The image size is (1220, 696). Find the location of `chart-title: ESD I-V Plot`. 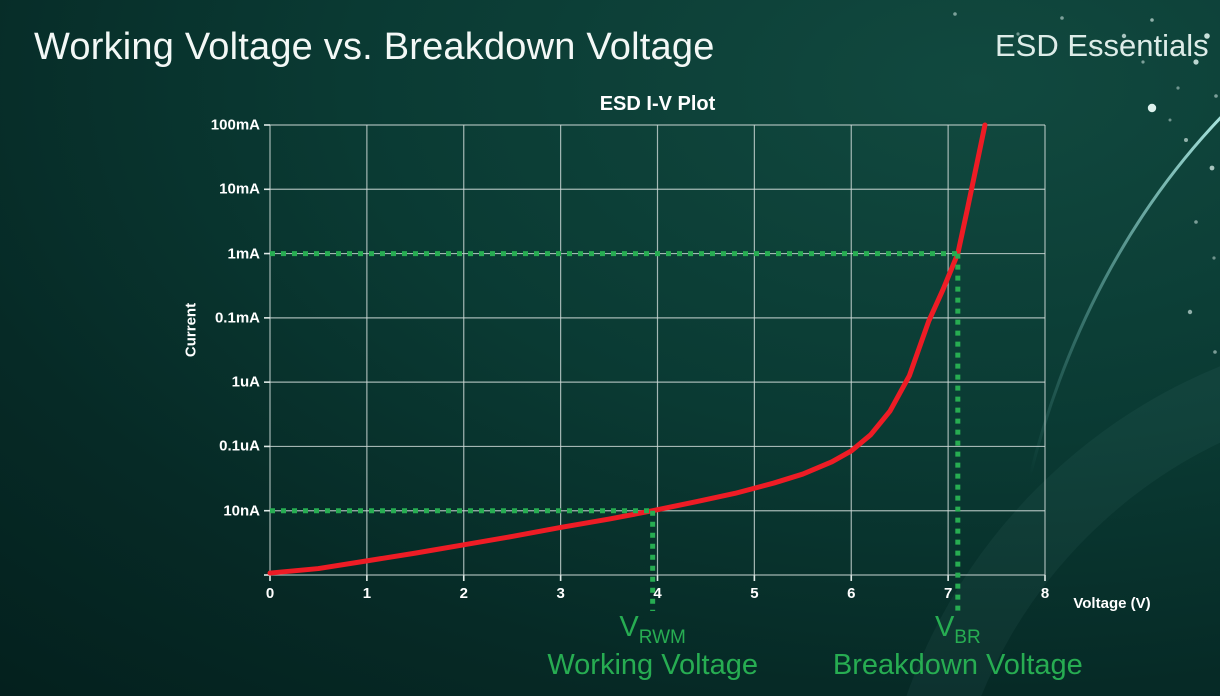

chart-title: ESD I-V Plot is located at coordinates (657, 104).